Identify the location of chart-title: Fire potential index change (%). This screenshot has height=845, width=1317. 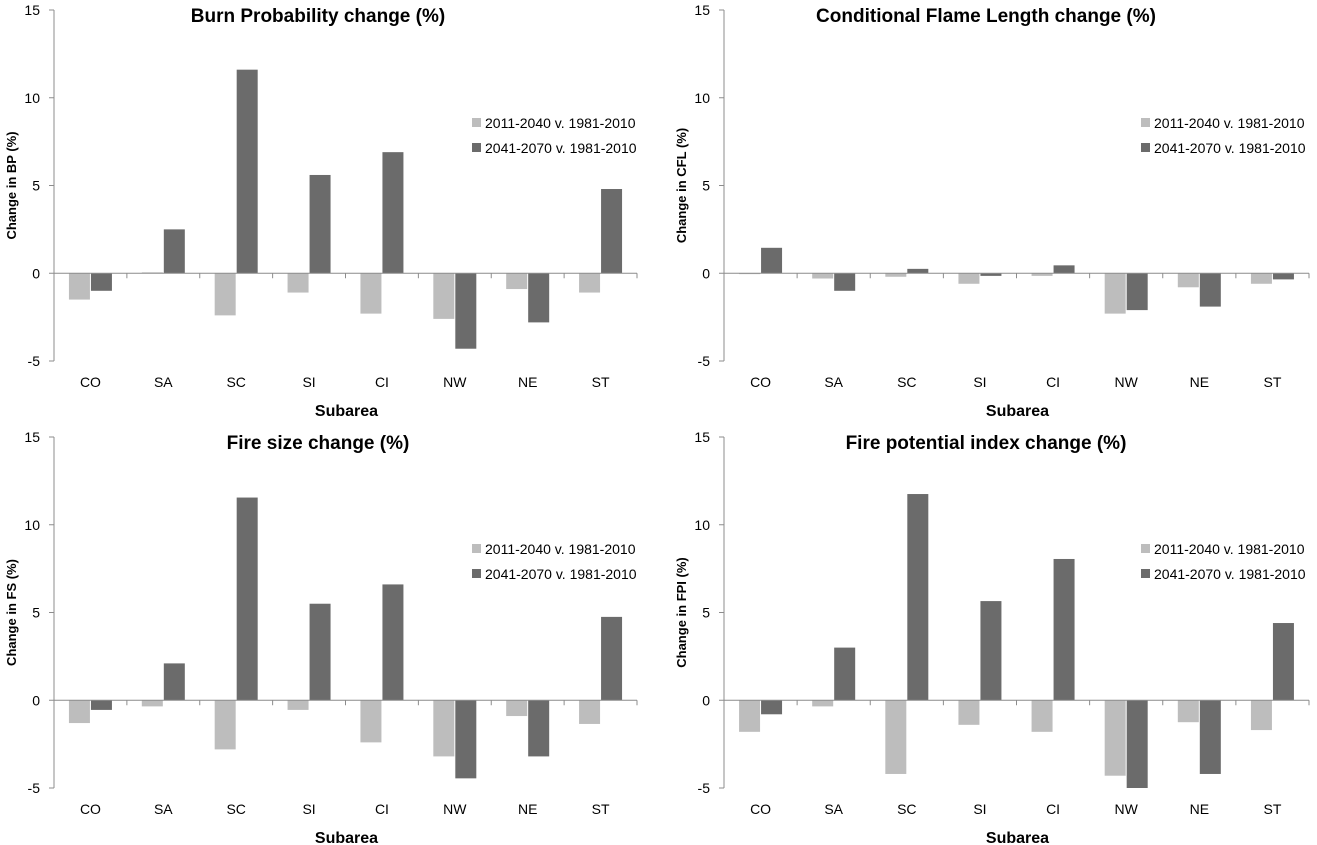
(986, 443).